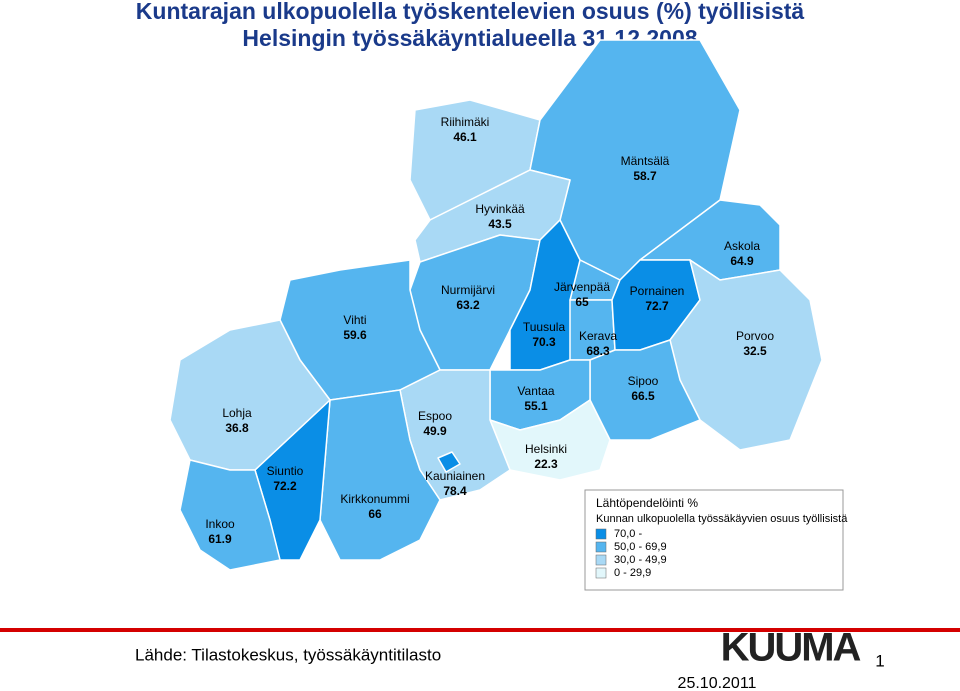  I want to click on region-name: Mäntsälä, so click(645, 161).